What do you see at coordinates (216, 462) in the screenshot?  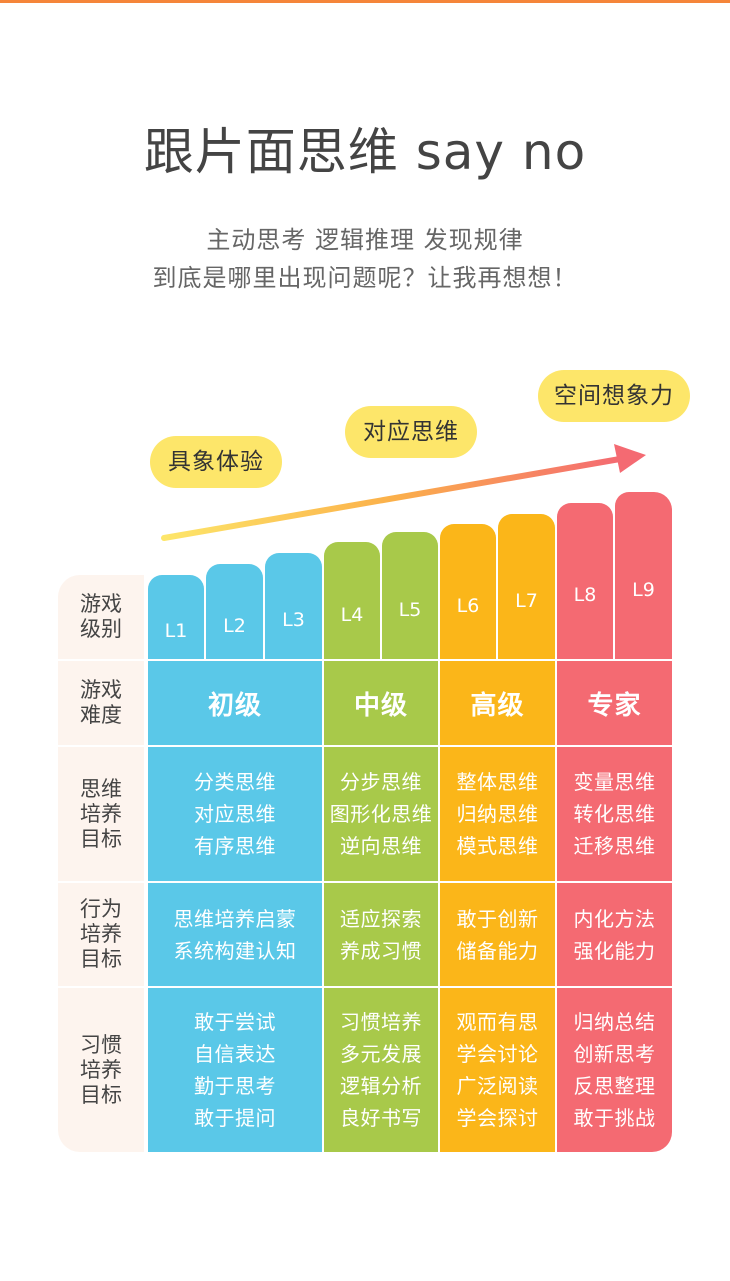 I see `stage-pill-concrete: 具象体验` at bounding box center [216, 462].